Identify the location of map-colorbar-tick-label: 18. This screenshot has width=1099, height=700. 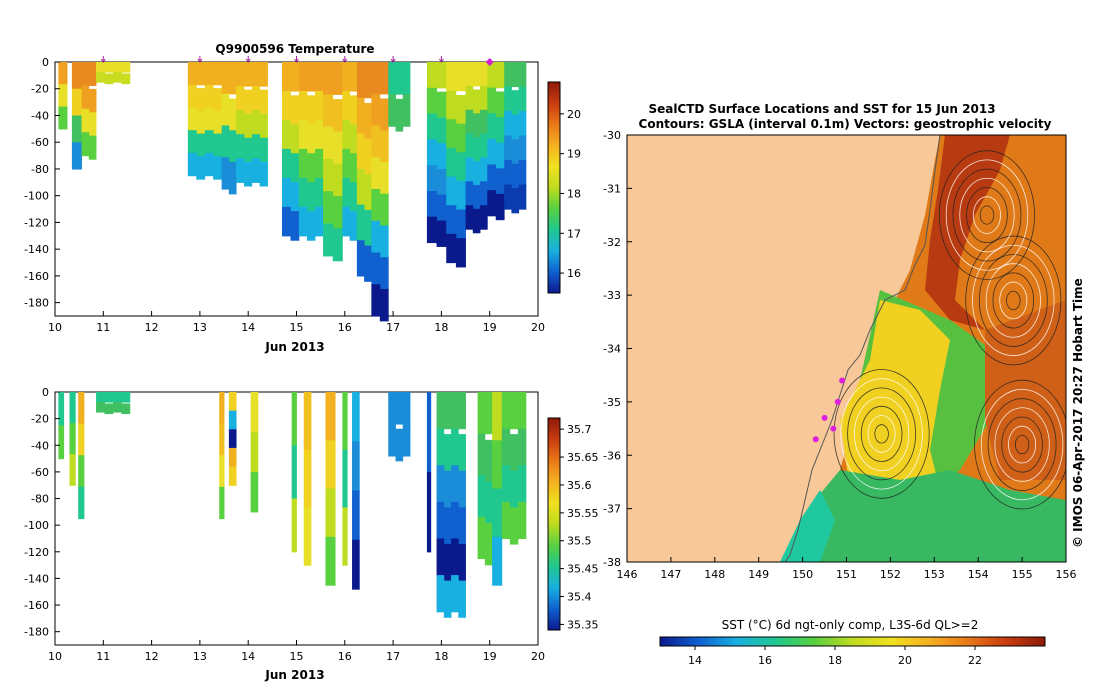
(835, 660).